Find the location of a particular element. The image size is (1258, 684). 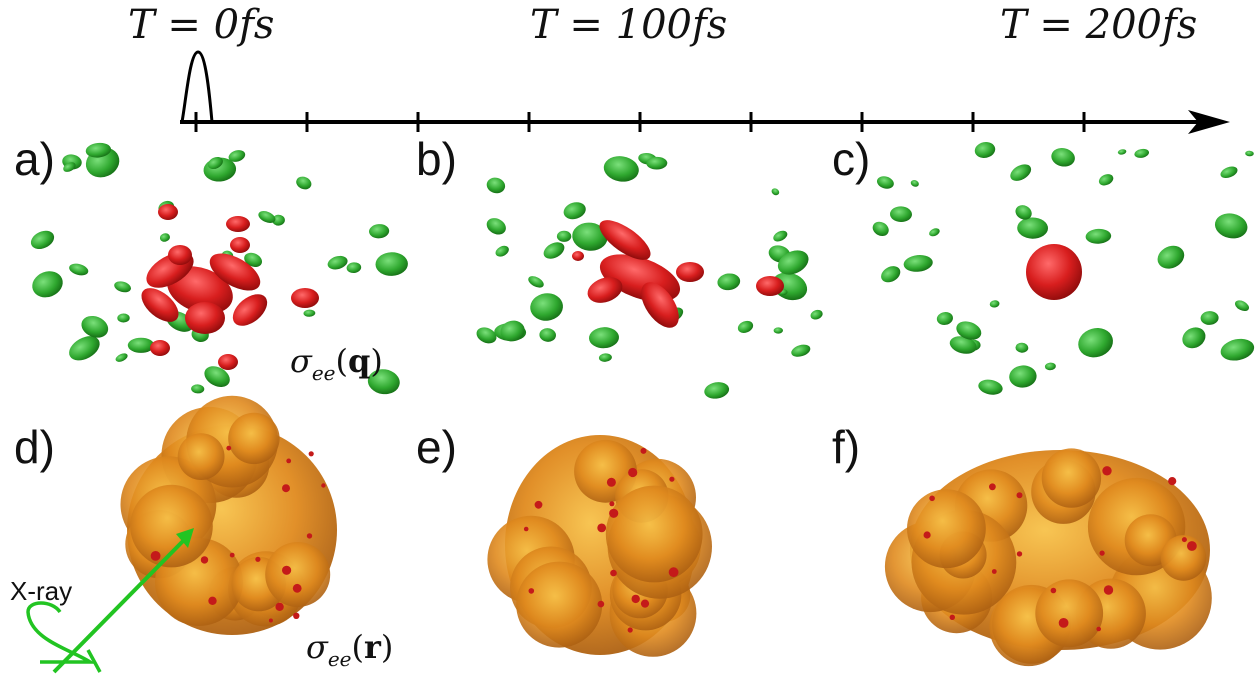

density-panel-e is located at coordinates (599, 546).